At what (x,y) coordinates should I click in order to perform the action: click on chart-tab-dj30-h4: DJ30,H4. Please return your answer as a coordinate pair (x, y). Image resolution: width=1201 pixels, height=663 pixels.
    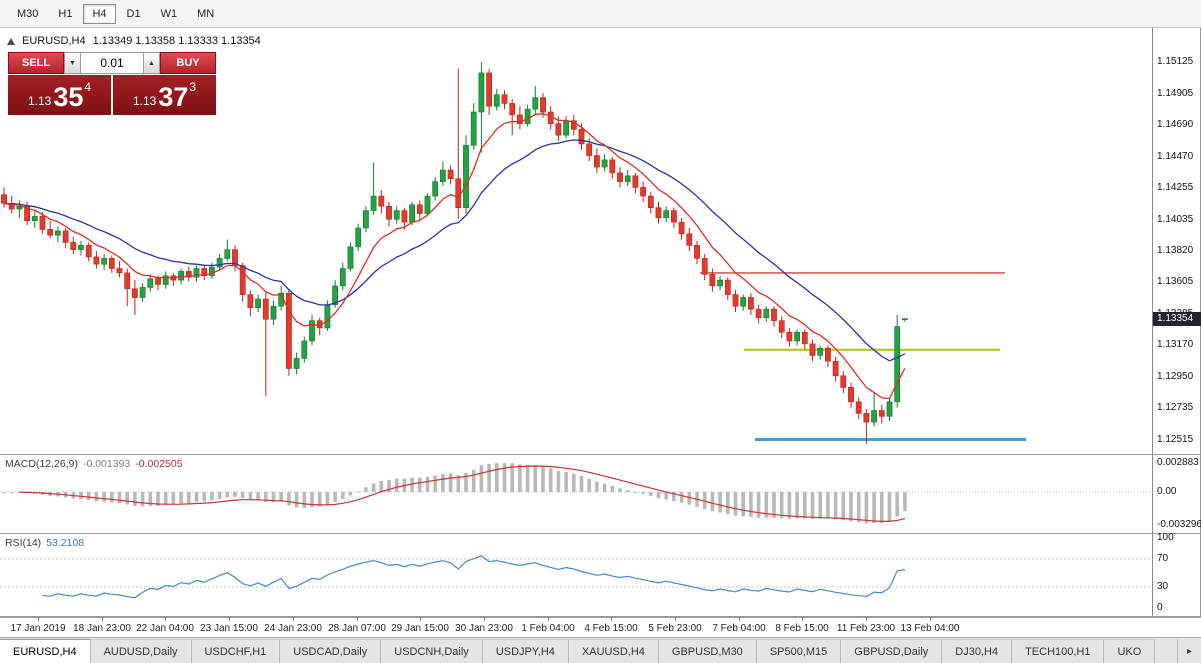
    Looking at the image, I should click on (977, 651).